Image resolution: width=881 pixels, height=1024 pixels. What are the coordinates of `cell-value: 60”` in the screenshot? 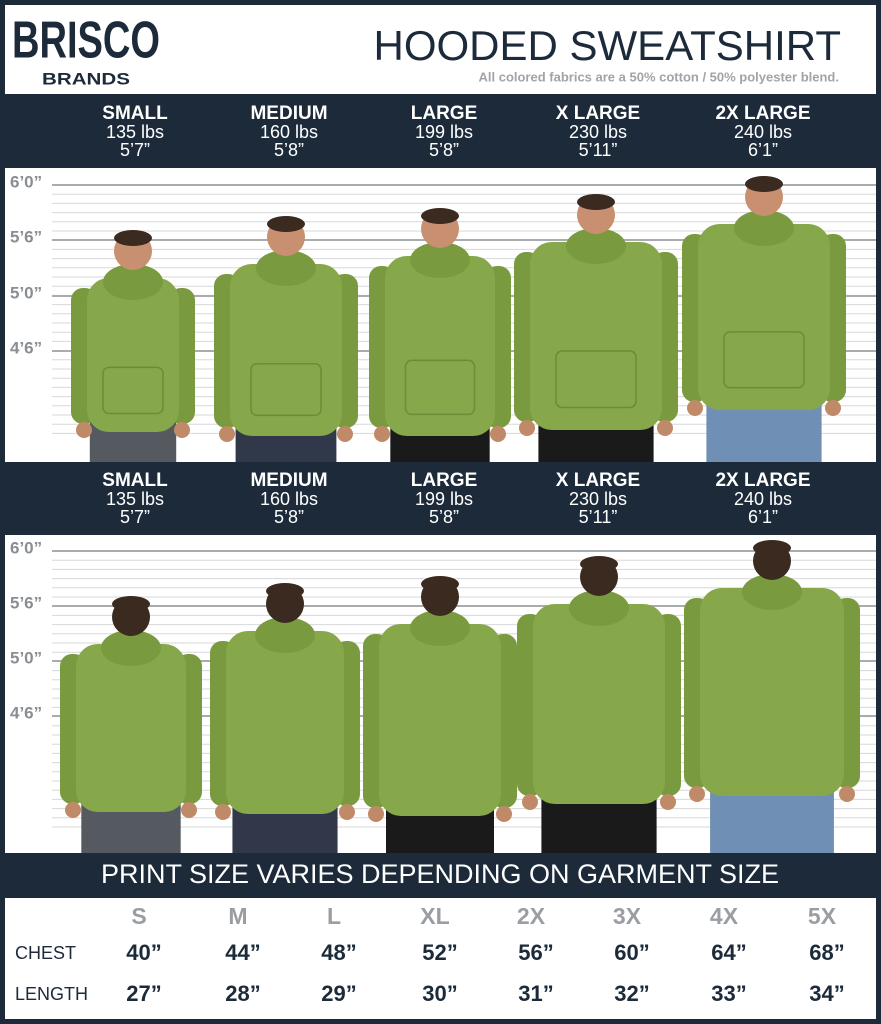 It's located at (631, 952).